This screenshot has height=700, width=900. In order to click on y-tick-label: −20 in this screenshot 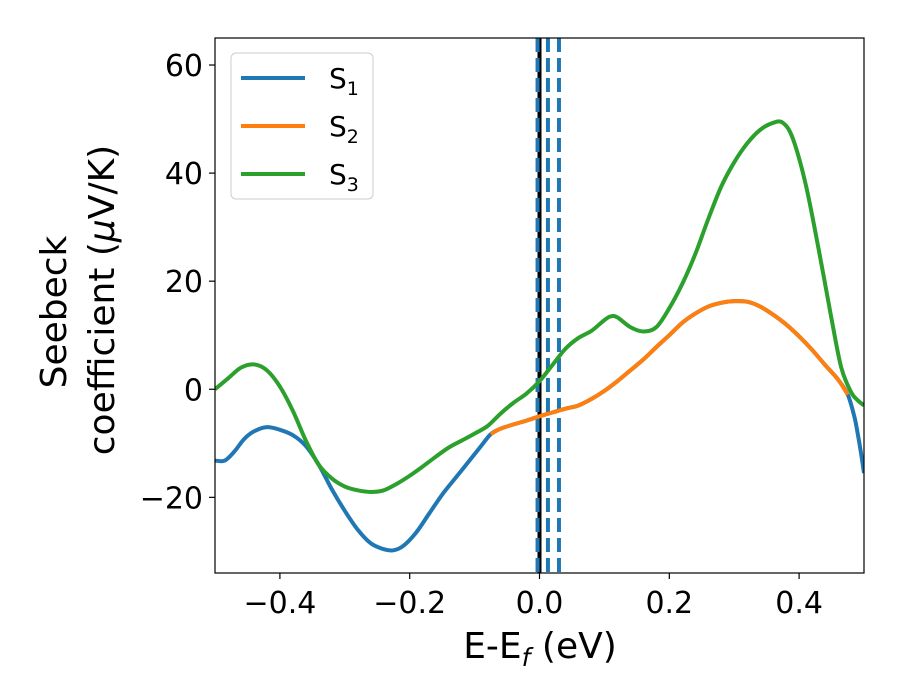, I will do `click(171, 498)`.